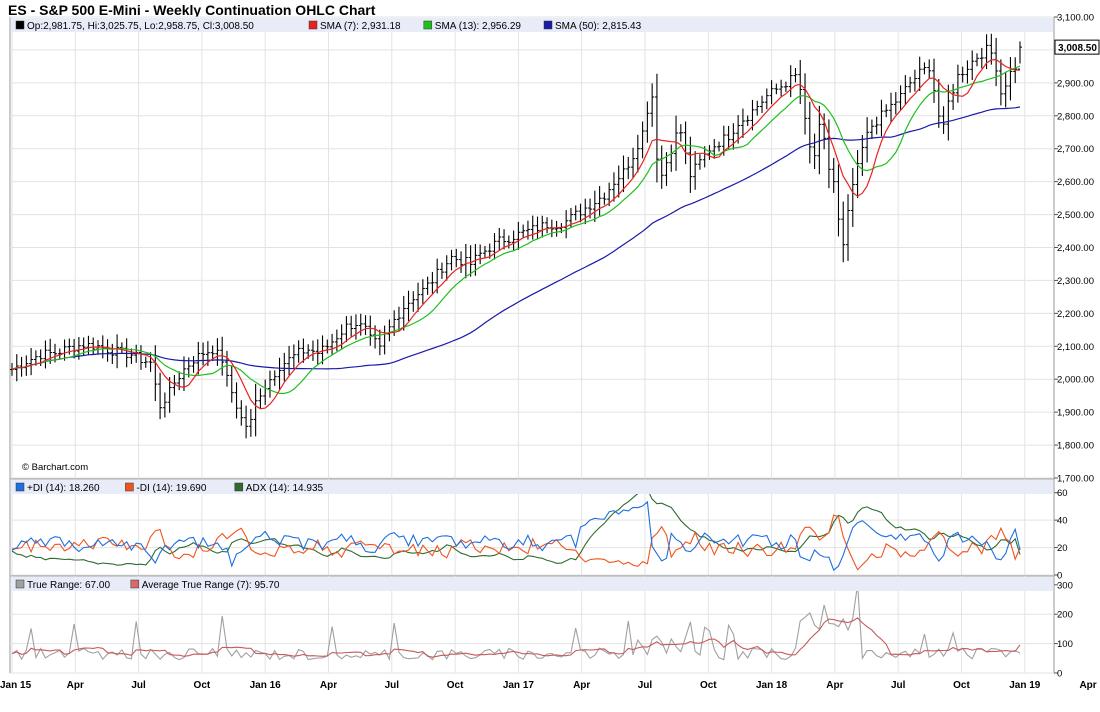  I want to click on x-axis-label: Jan 19, so click(1025, 685).